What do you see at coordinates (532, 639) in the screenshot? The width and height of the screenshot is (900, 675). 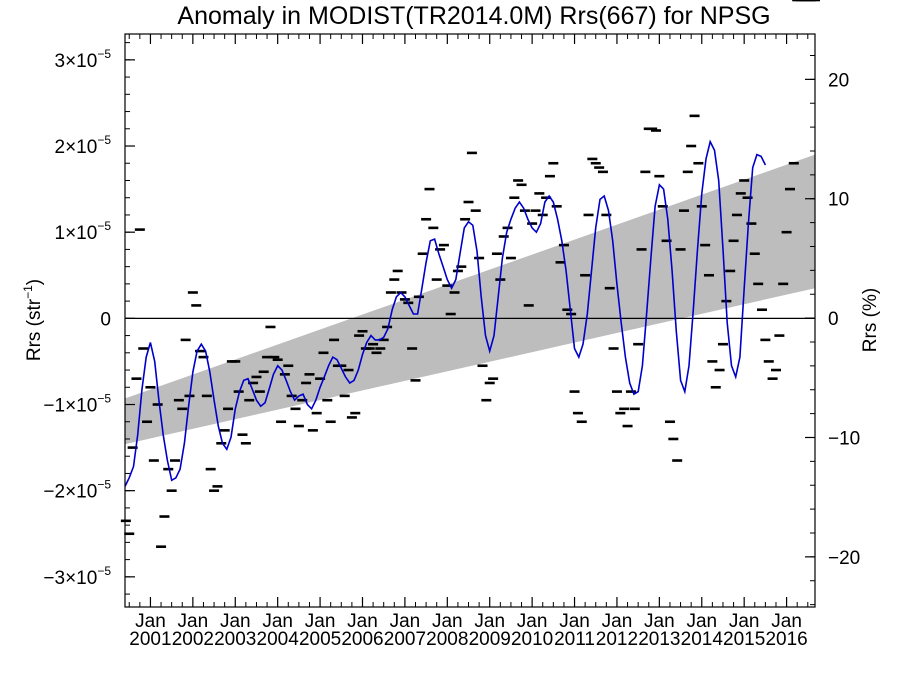 I see `x-tick-year-label: 2010` at bounding box center [532, 639].